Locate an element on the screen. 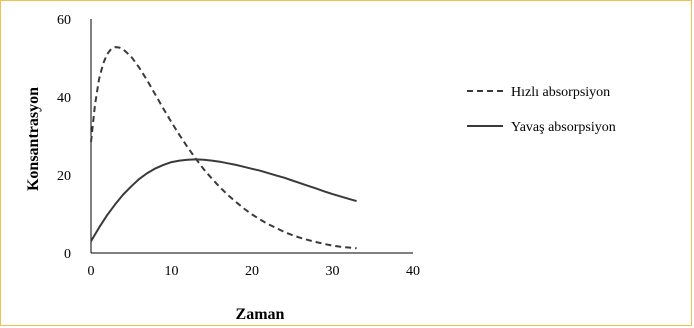 The height and width of the screenshot is (328, 694). x-tick-label: 0 is located at coordinates (91, 271).